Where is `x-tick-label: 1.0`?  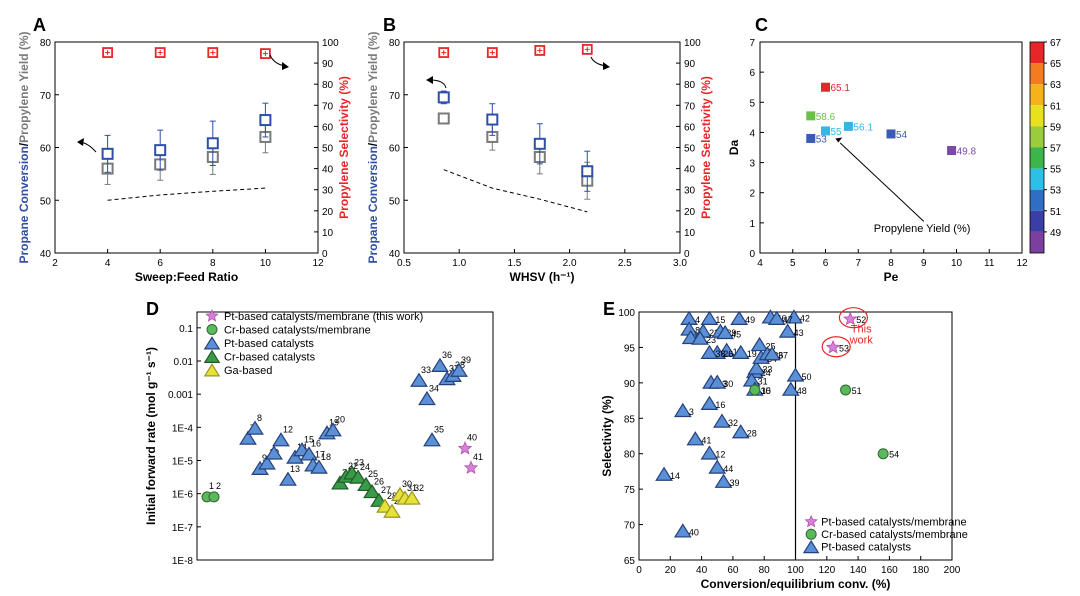
x-tick-label: 1.0 is located at coordinates (459, 263).